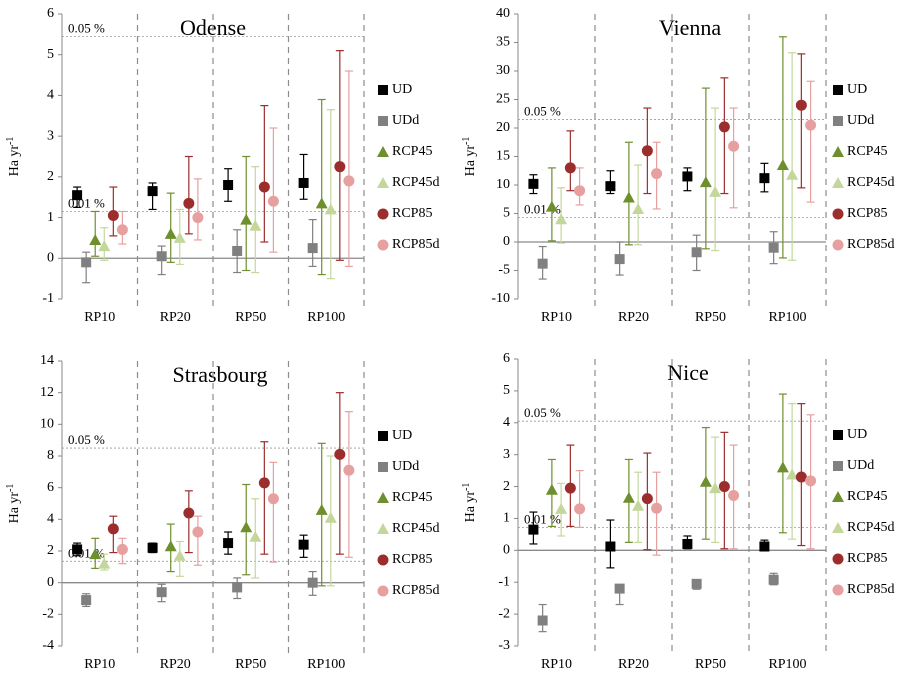 The width and height of the screenshot is (911, 677). I want to click on y-tick-label: 40, so click(503, 13).